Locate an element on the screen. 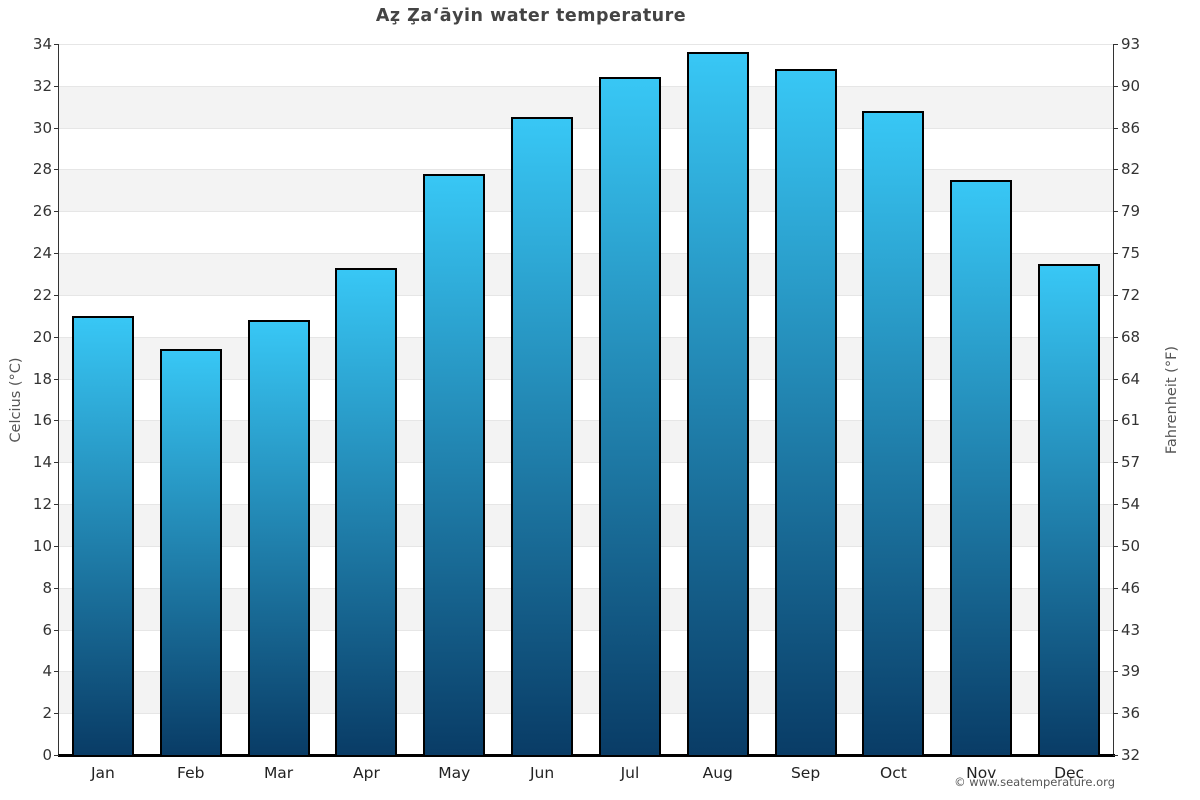 The height and width of the screenshot is (800, 1200). month-label-jan: Jan is located at coordinates (102, 773).